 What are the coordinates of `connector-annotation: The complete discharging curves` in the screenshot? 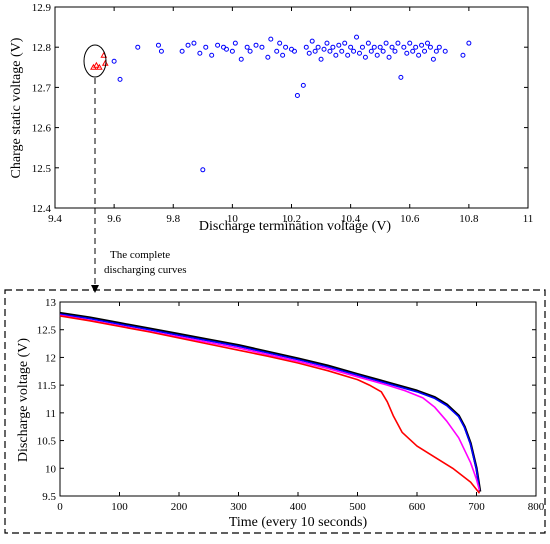 It's located at (139, 185).